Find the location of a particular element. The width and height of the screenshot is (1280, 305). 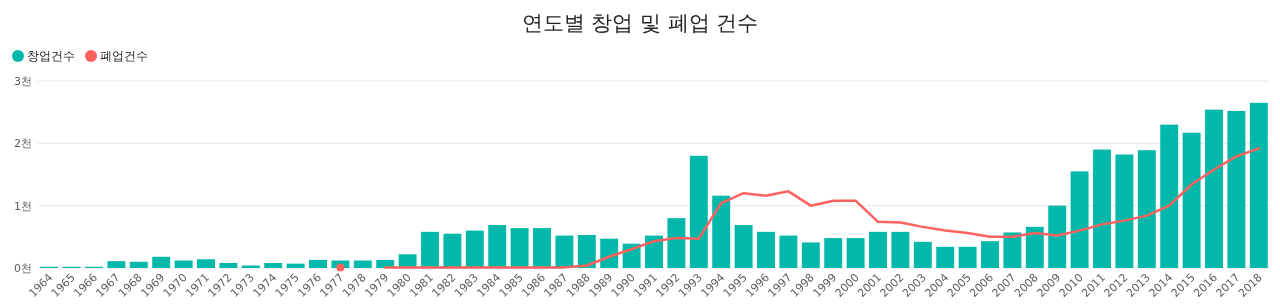

chart-title: 연도별 창업 및 폐업 건수 is located at coordinates (640, 23).